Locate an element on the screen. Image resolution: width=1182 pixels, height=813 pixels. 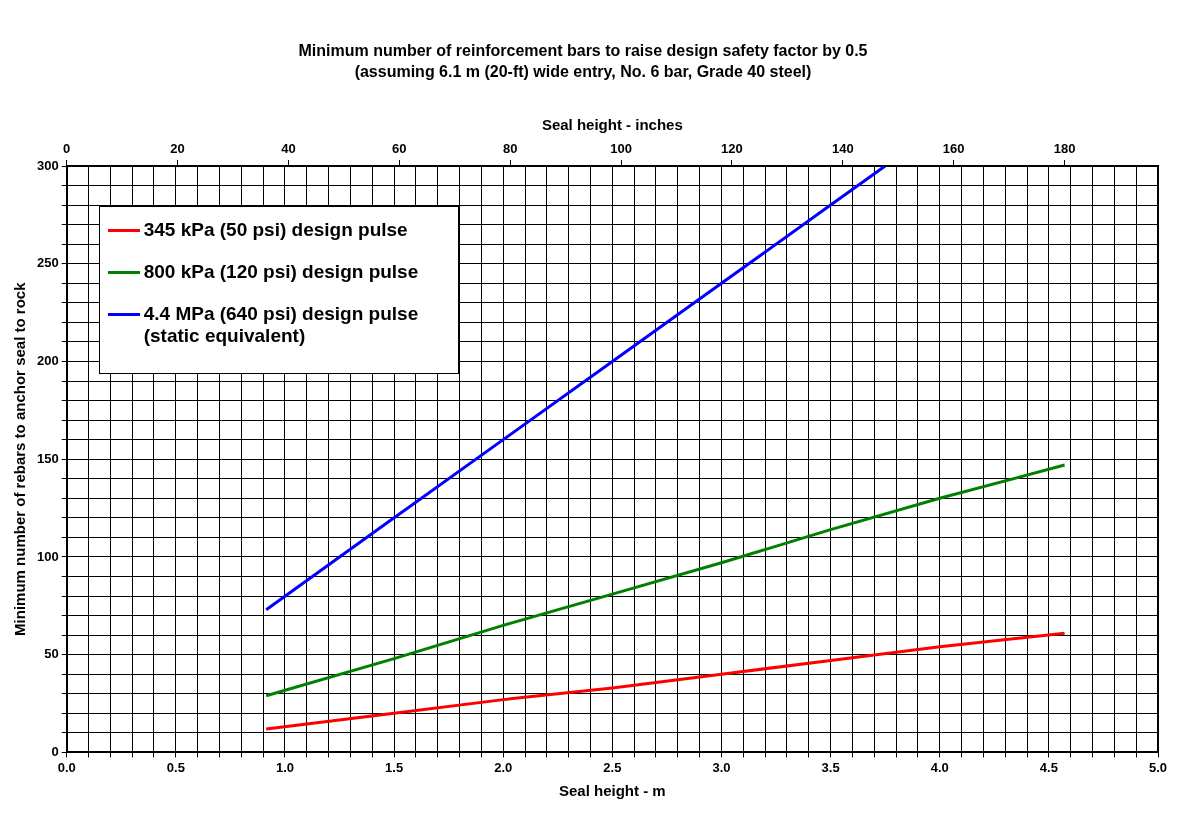
y-tick-label: 100 is located at coordinates (47, 556).